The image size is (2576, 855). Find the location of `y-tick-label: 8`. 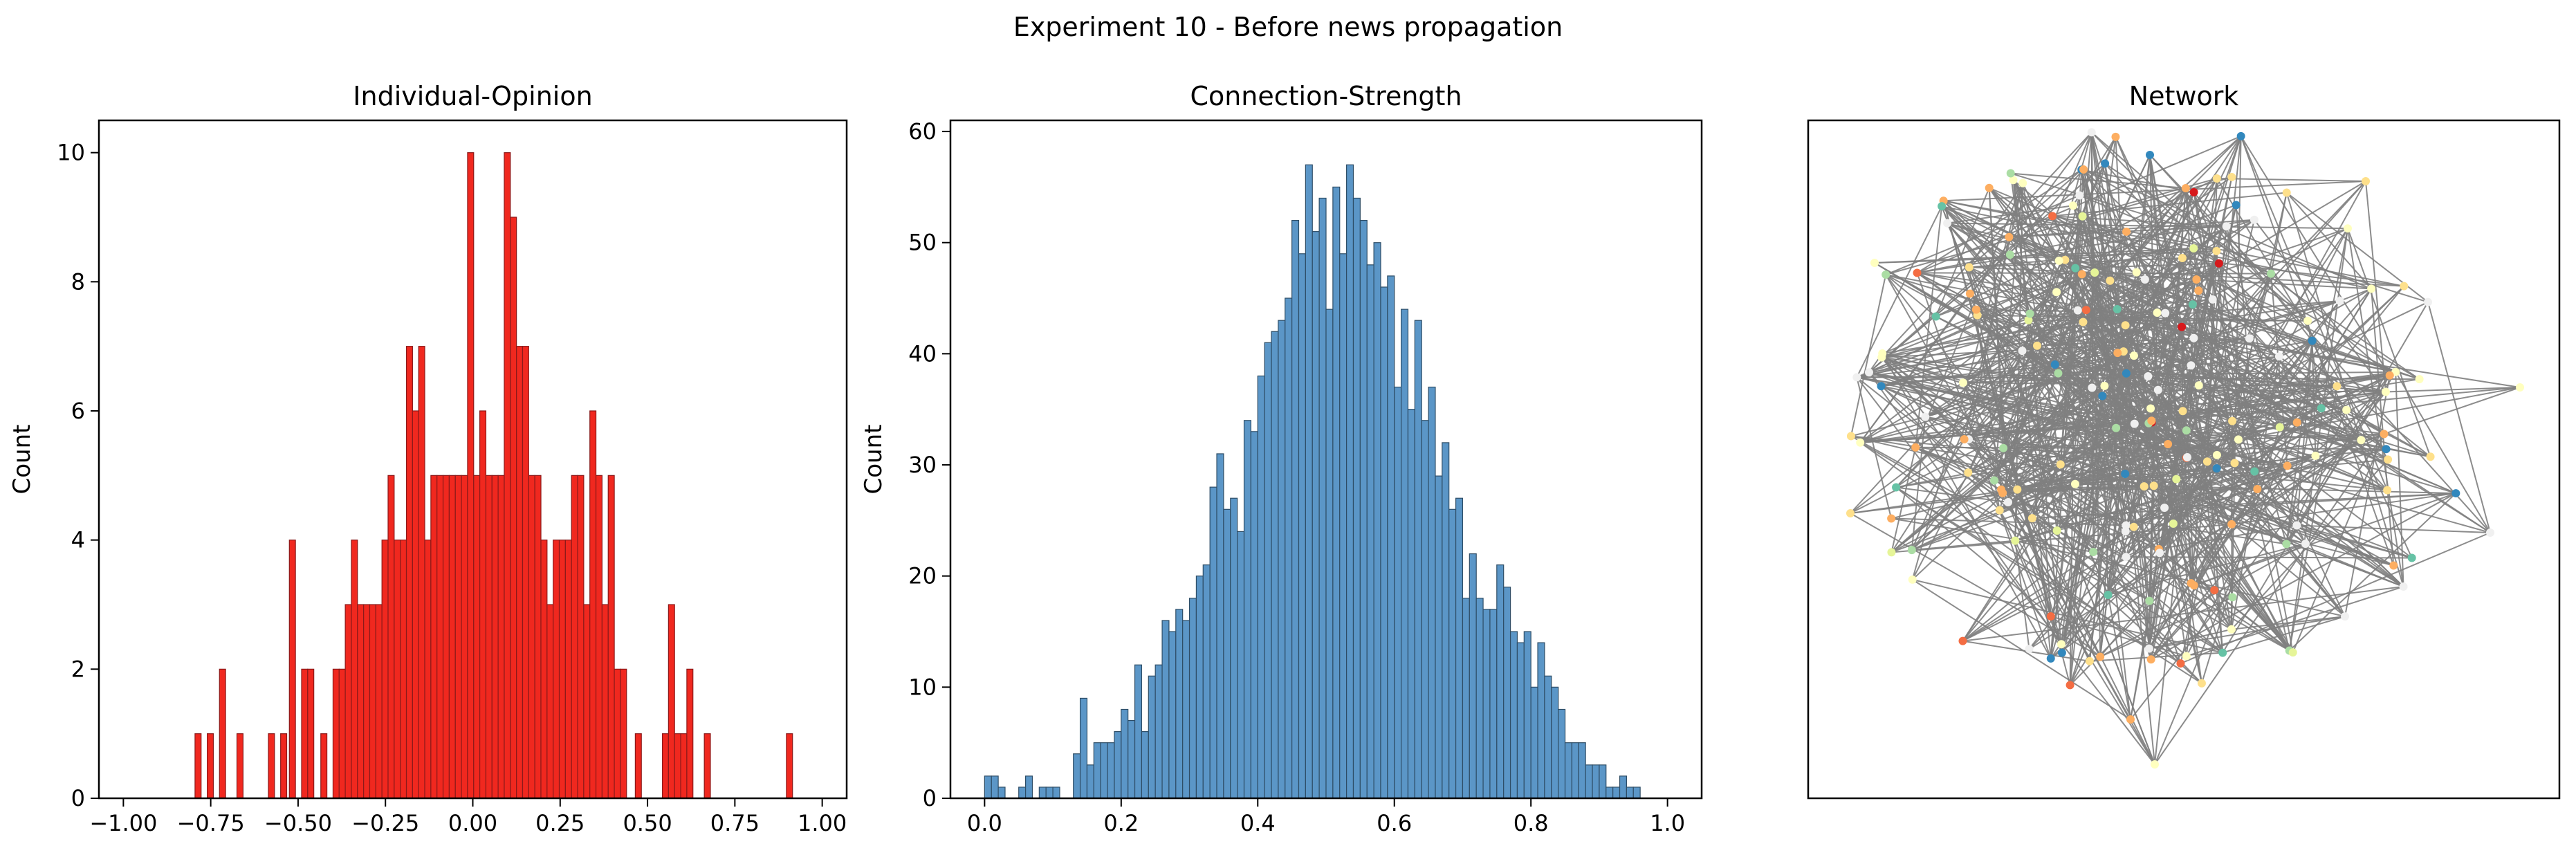

y-tick-label: 8 is located at coordinates (78, 281).